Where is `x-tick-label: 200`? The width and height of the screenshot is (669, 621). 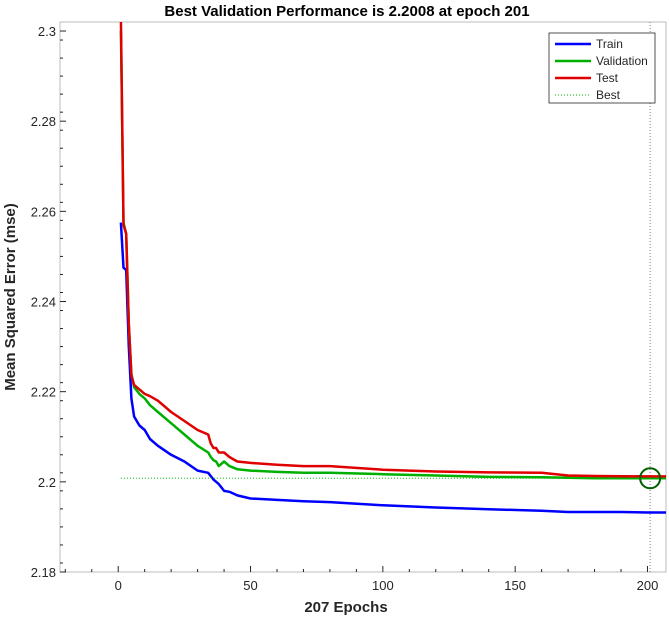 x-tick-label: 200 is located at coordinates (648, 585).